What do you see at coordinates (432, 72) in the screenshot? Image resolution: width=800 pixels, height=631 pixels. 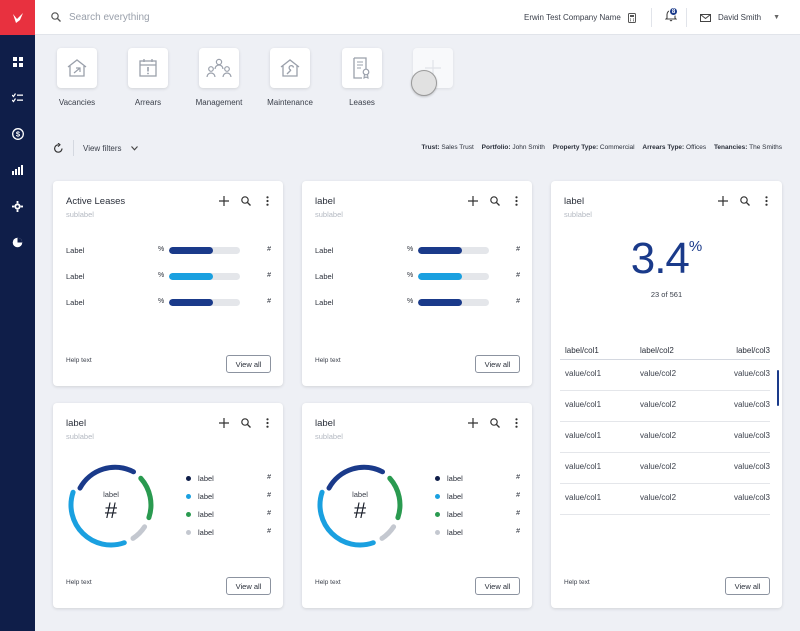 I see `add-shortcut-button` at bounding box center [432, 72].